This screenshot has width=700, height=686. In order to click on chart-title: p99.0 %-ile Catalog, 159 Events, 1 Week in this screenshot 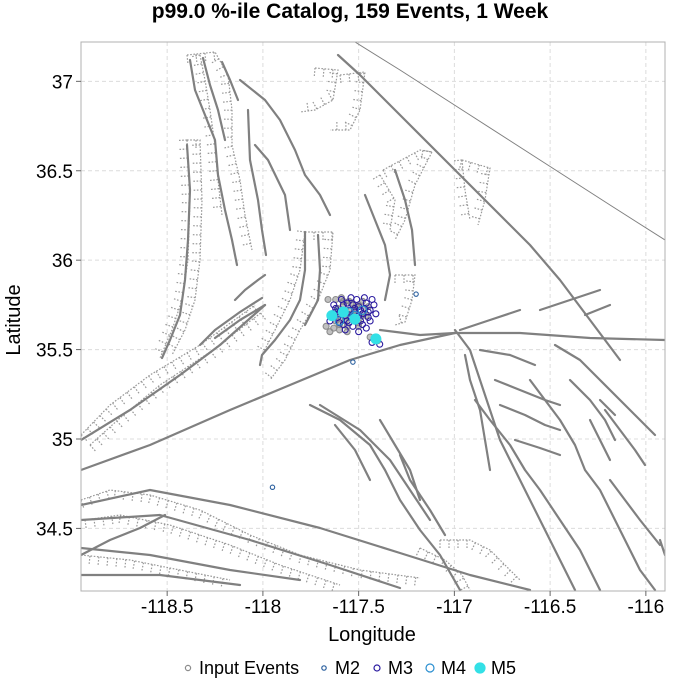, I will do `click(350, 11)`.